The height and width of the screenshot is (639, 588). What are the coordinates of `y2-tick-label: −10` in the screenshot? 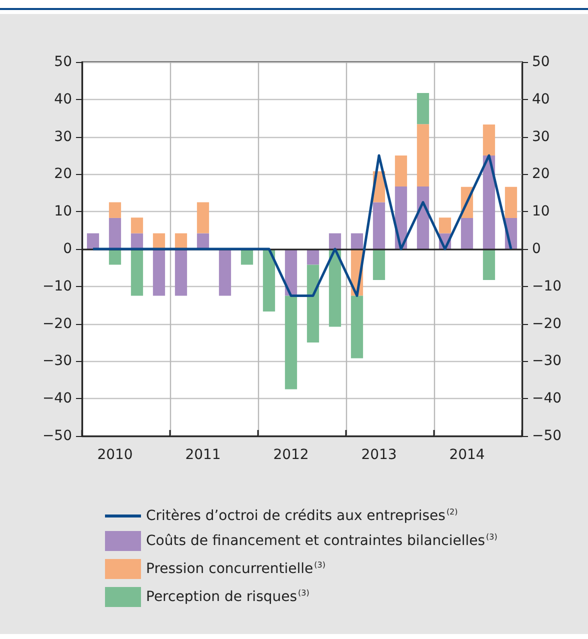 It's located at (547, 286).